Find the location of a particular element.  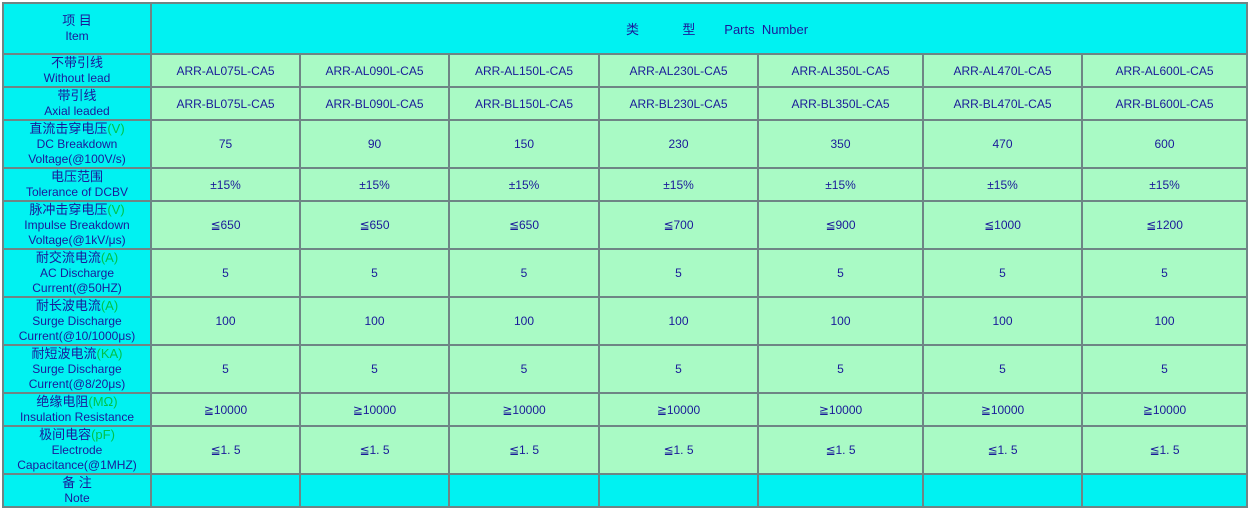

row-label-cn: 备 注 is located at coordinates (77, 483).